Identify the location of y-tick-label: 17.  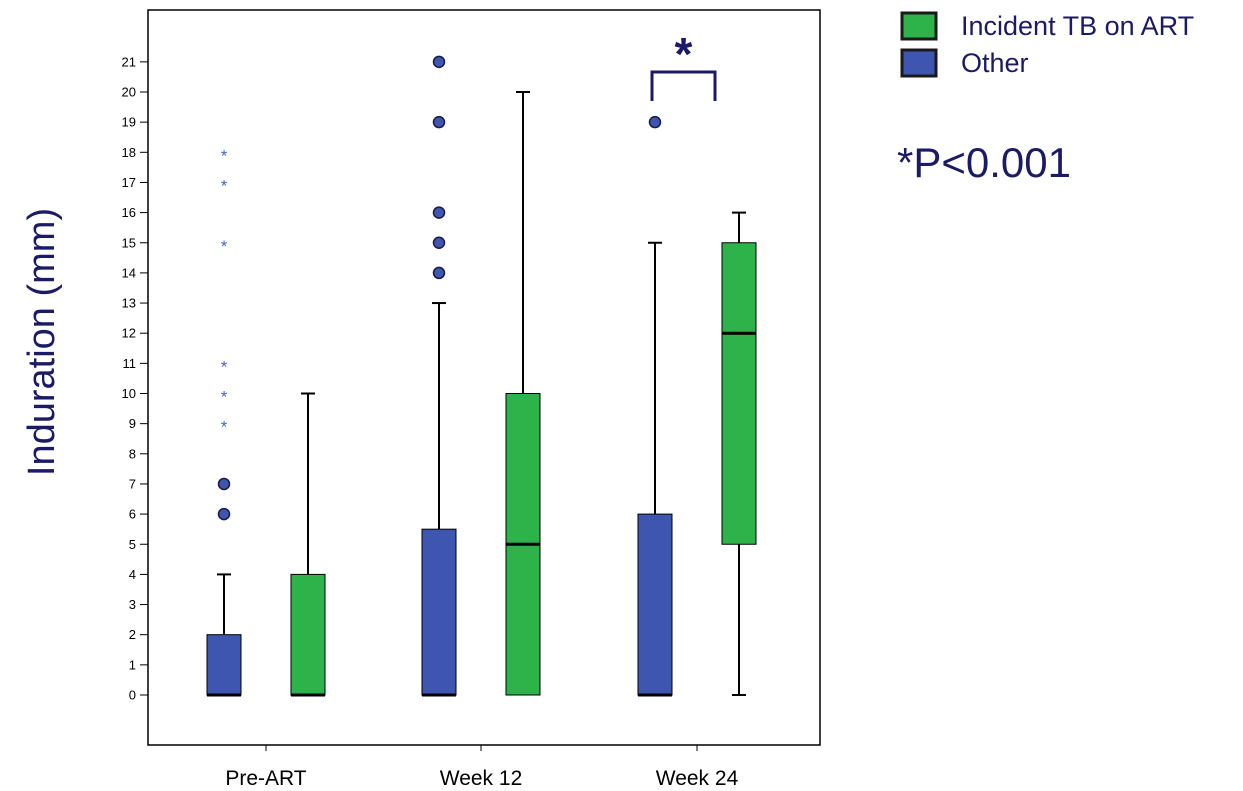
(129, 182).